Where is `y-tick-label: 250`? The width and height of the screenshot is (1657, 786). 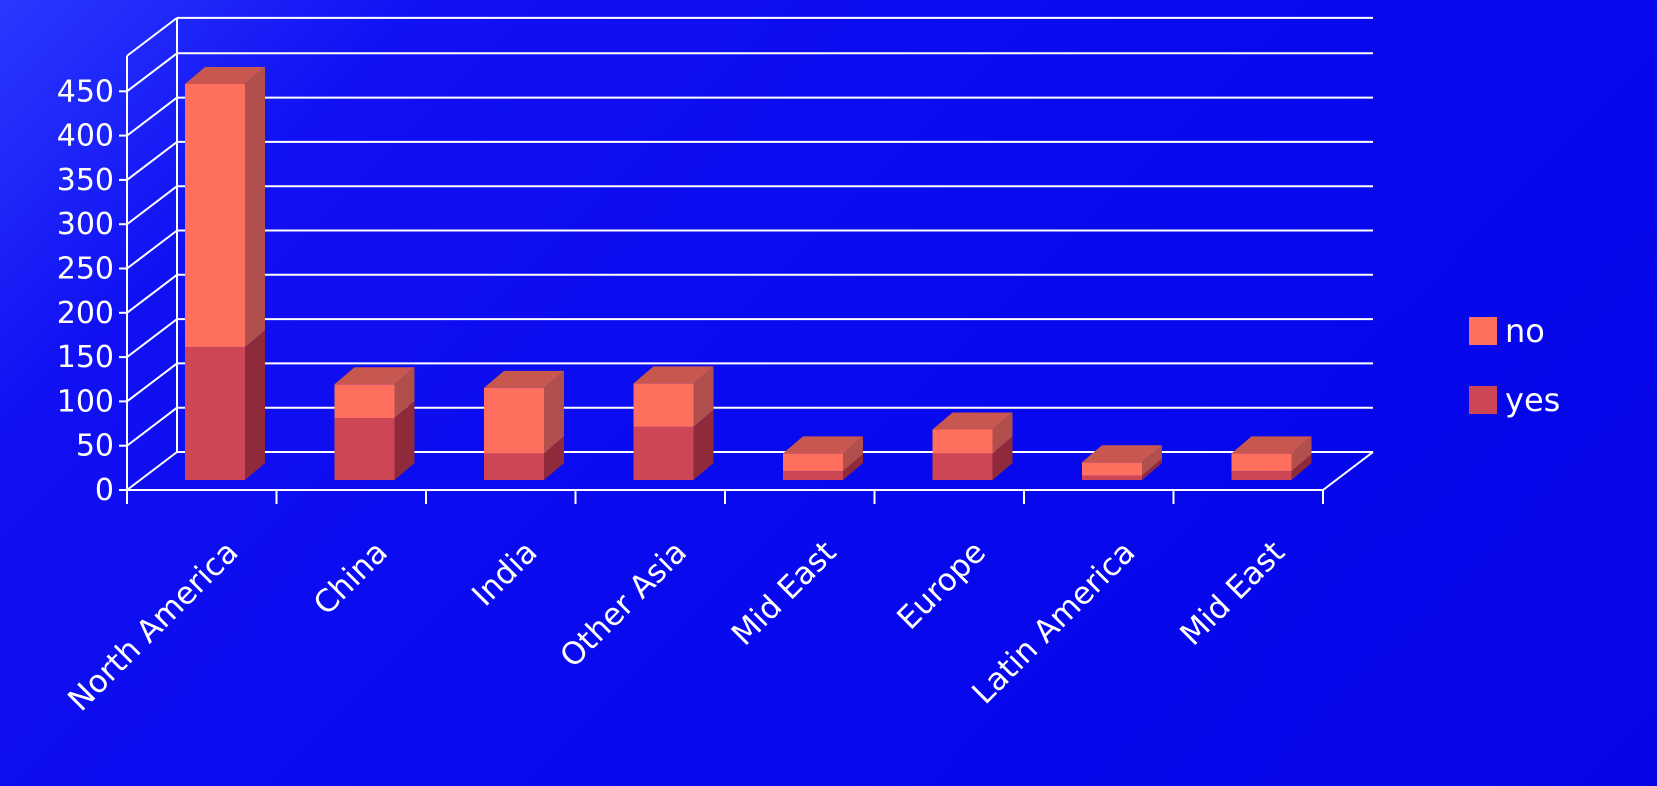
y-tick-label: 250 is located at coordinates (85, 269).